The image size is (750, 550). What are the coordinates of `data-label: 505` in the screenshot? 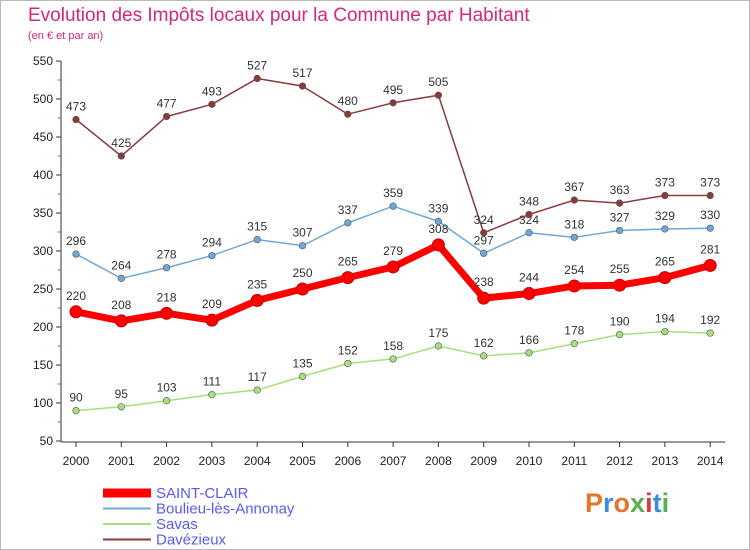 It's located at (438, 82).